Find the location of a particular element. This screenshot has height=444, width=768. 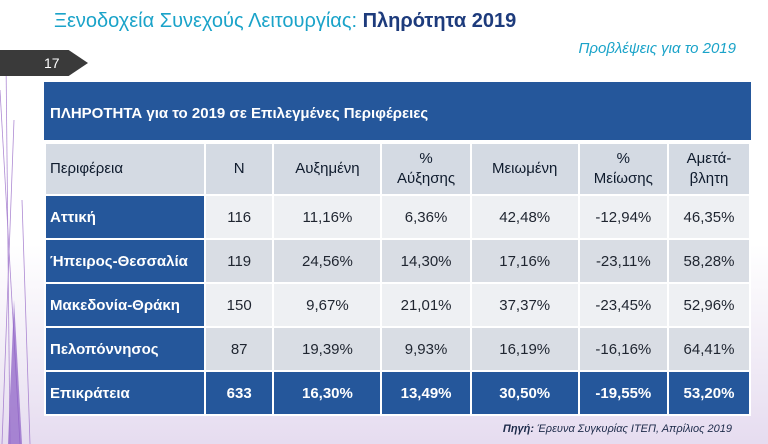

cell-unchanged: 46,35% is located at coordinates (708, 217).